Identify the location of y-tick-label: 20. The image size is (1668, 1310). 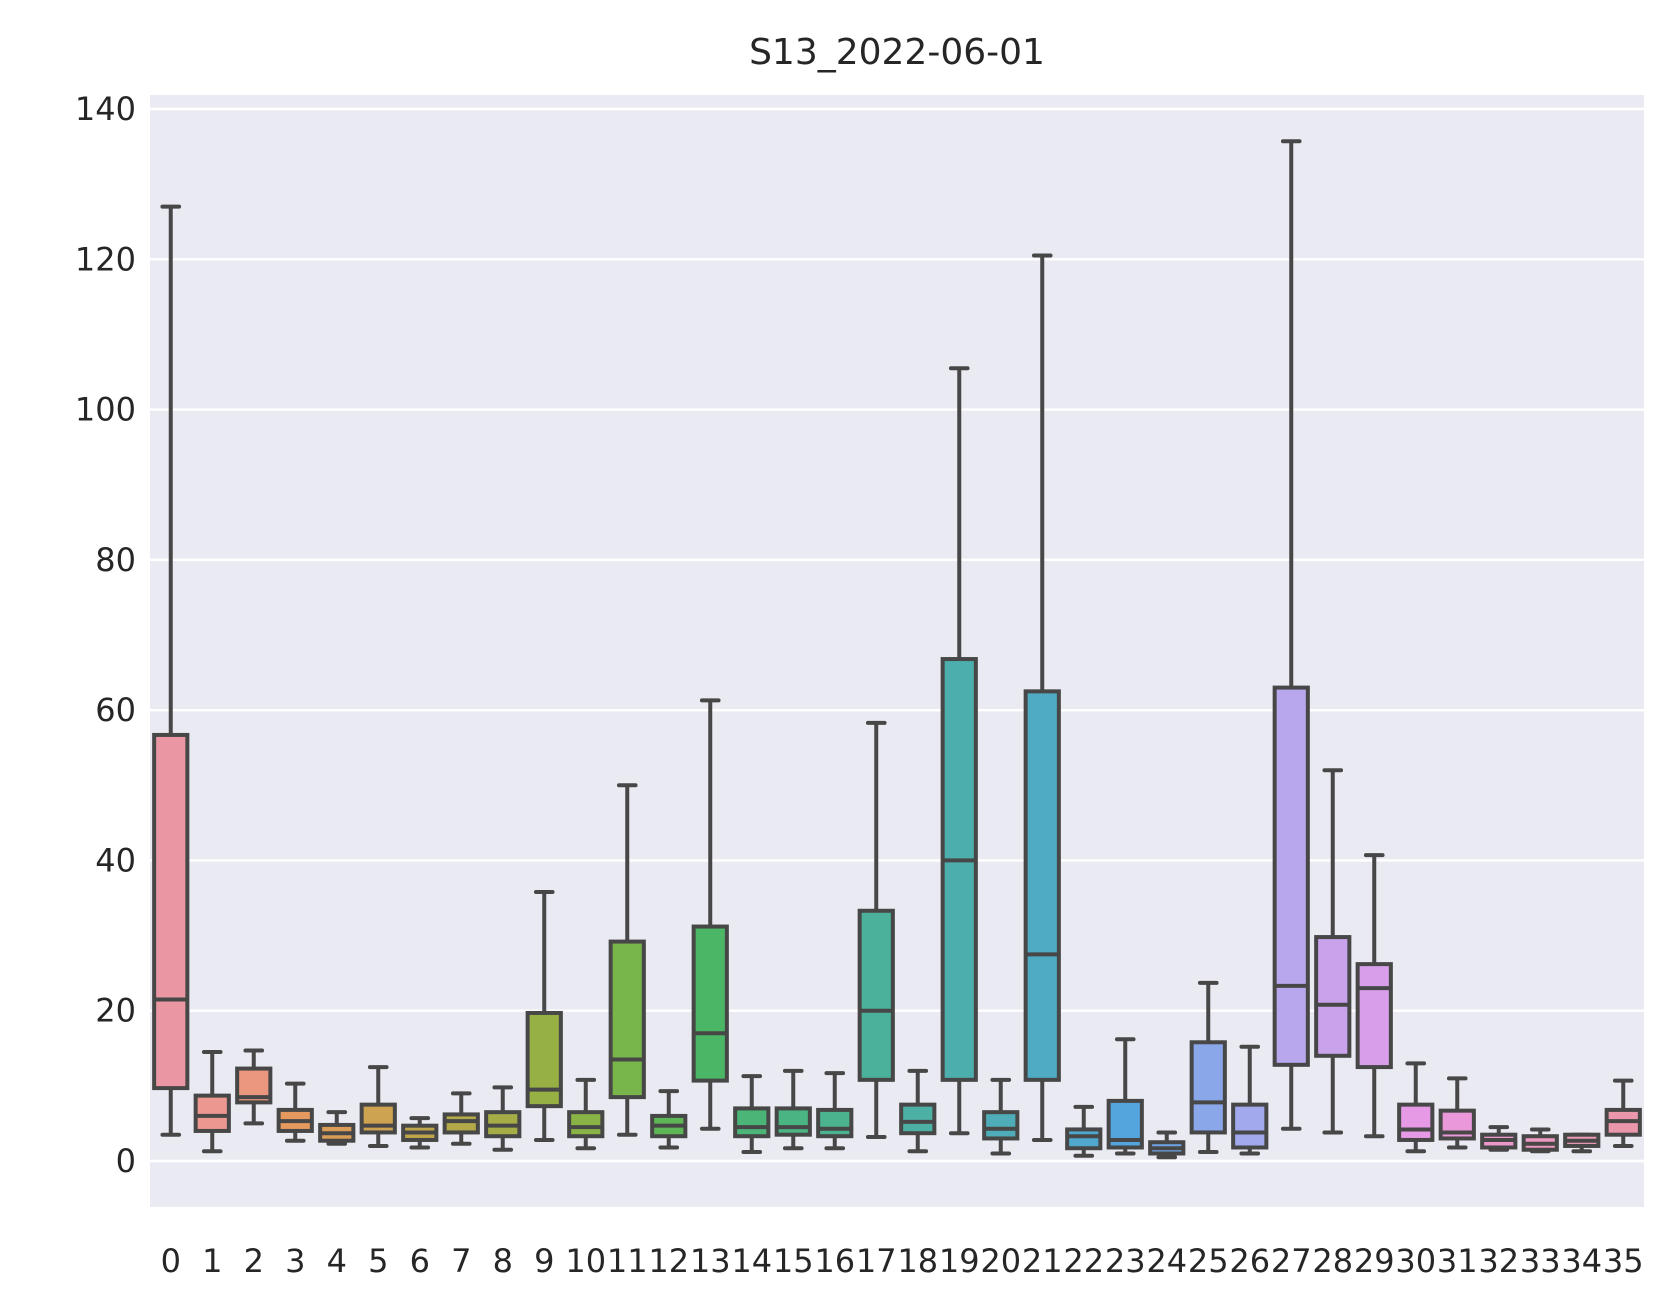
(115, 1011).